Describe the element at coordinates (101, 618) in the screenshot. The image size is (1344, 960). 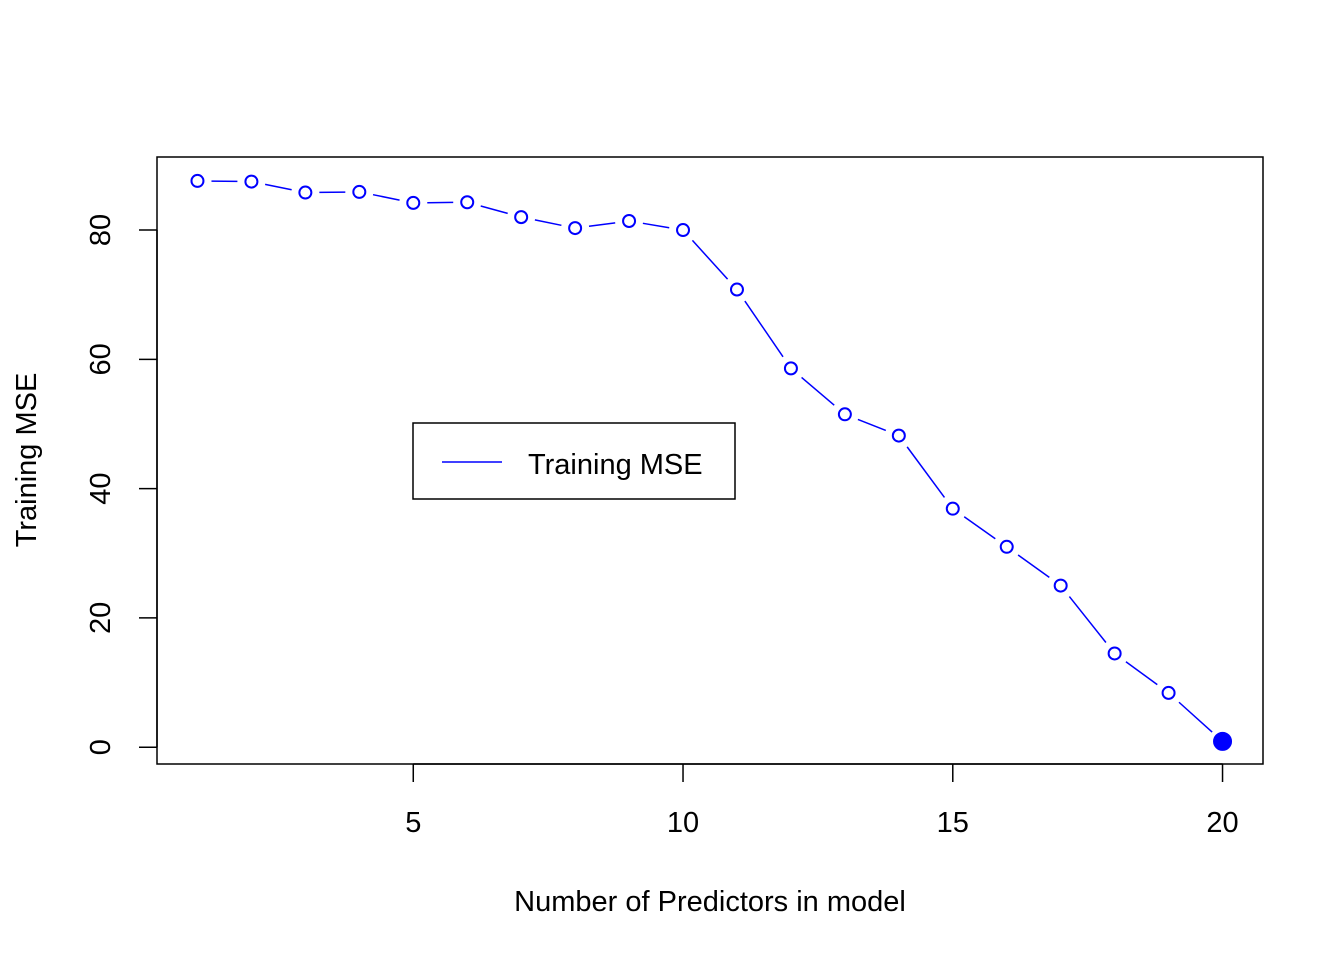
I see `y-tick-label: 20` at that location.